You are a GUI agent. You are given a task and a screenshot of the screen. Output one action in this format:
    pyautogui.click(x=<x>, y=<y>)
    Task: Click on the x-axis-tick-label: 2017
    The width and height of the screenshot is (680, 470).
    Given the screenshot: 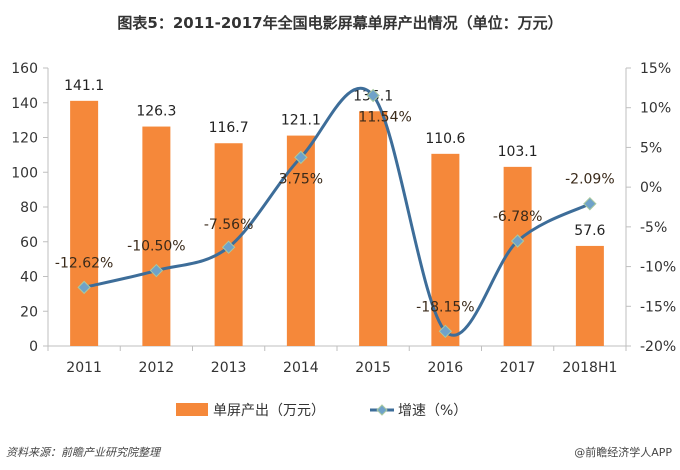 What is the action you would take?
    pyautogui.click(x=518, y=368)
    